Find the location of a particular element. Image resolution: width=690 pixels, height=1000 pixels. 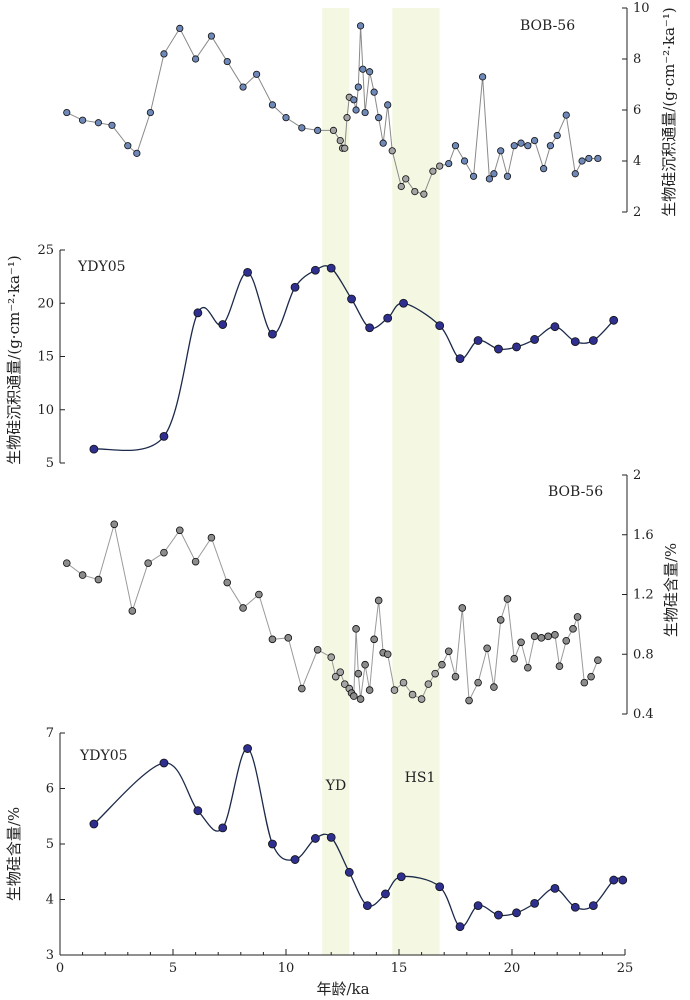

ydy05-flux-y-tick-label: 15 is located at coordinates (45, 357).